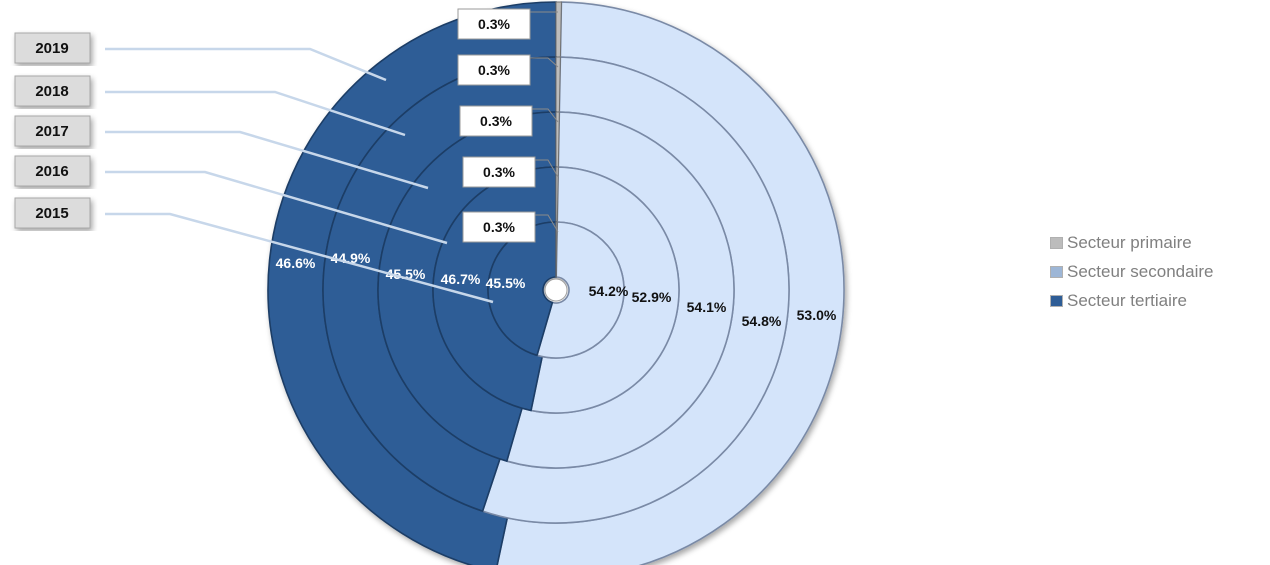 The height and width of the screenshot is (565, 1270). I want to click on leader-year-2018, so click(255, 113).